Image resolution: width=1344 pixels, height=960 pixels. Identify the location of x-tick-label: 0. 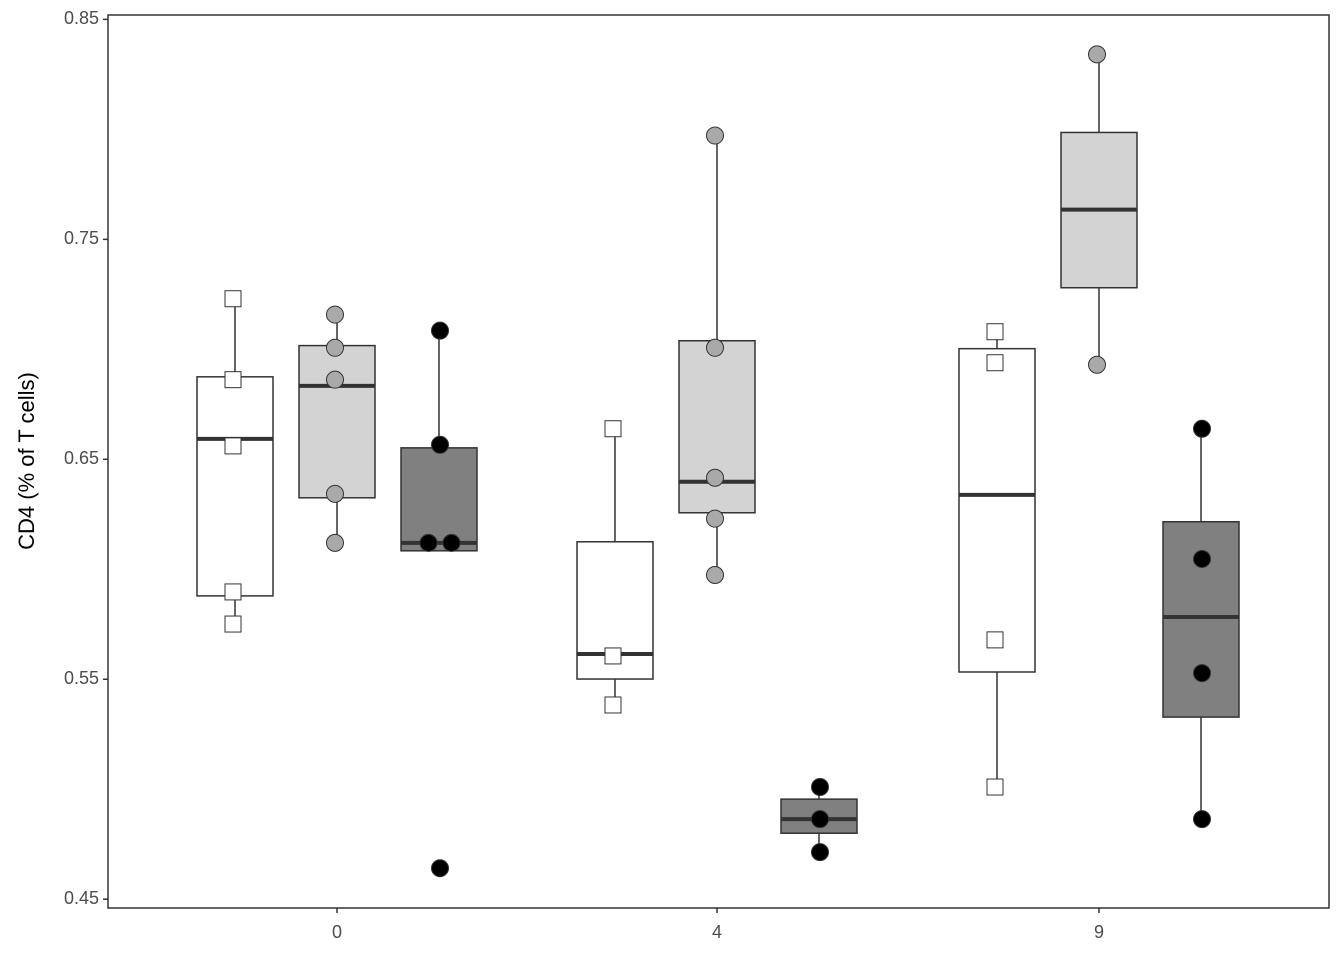
(337, 932).